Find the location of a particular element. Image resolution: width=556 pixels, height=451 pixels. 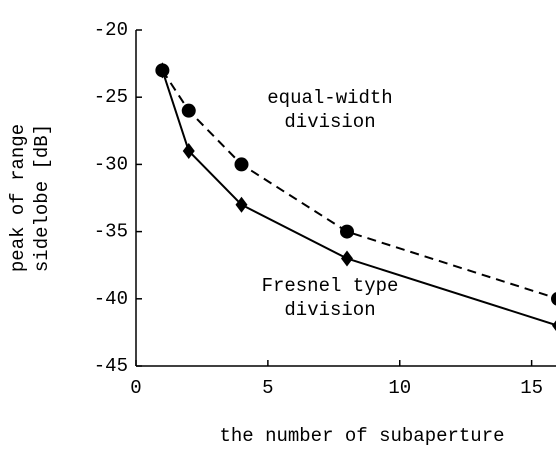

y-tick-label: -40 is located at coordinates (111, 299).